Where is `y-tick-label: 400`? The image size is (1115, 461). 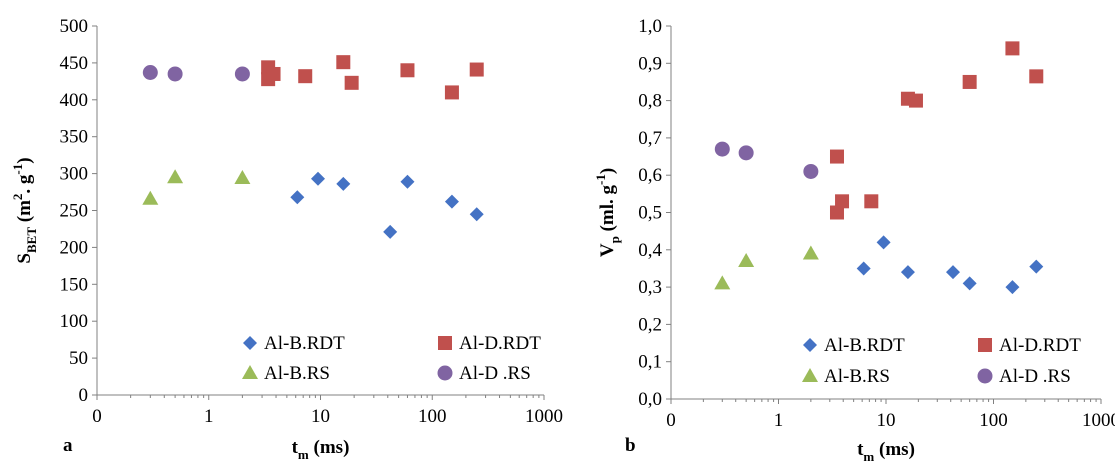 y-tick-label: 400 is located at coordinates (74, 100).